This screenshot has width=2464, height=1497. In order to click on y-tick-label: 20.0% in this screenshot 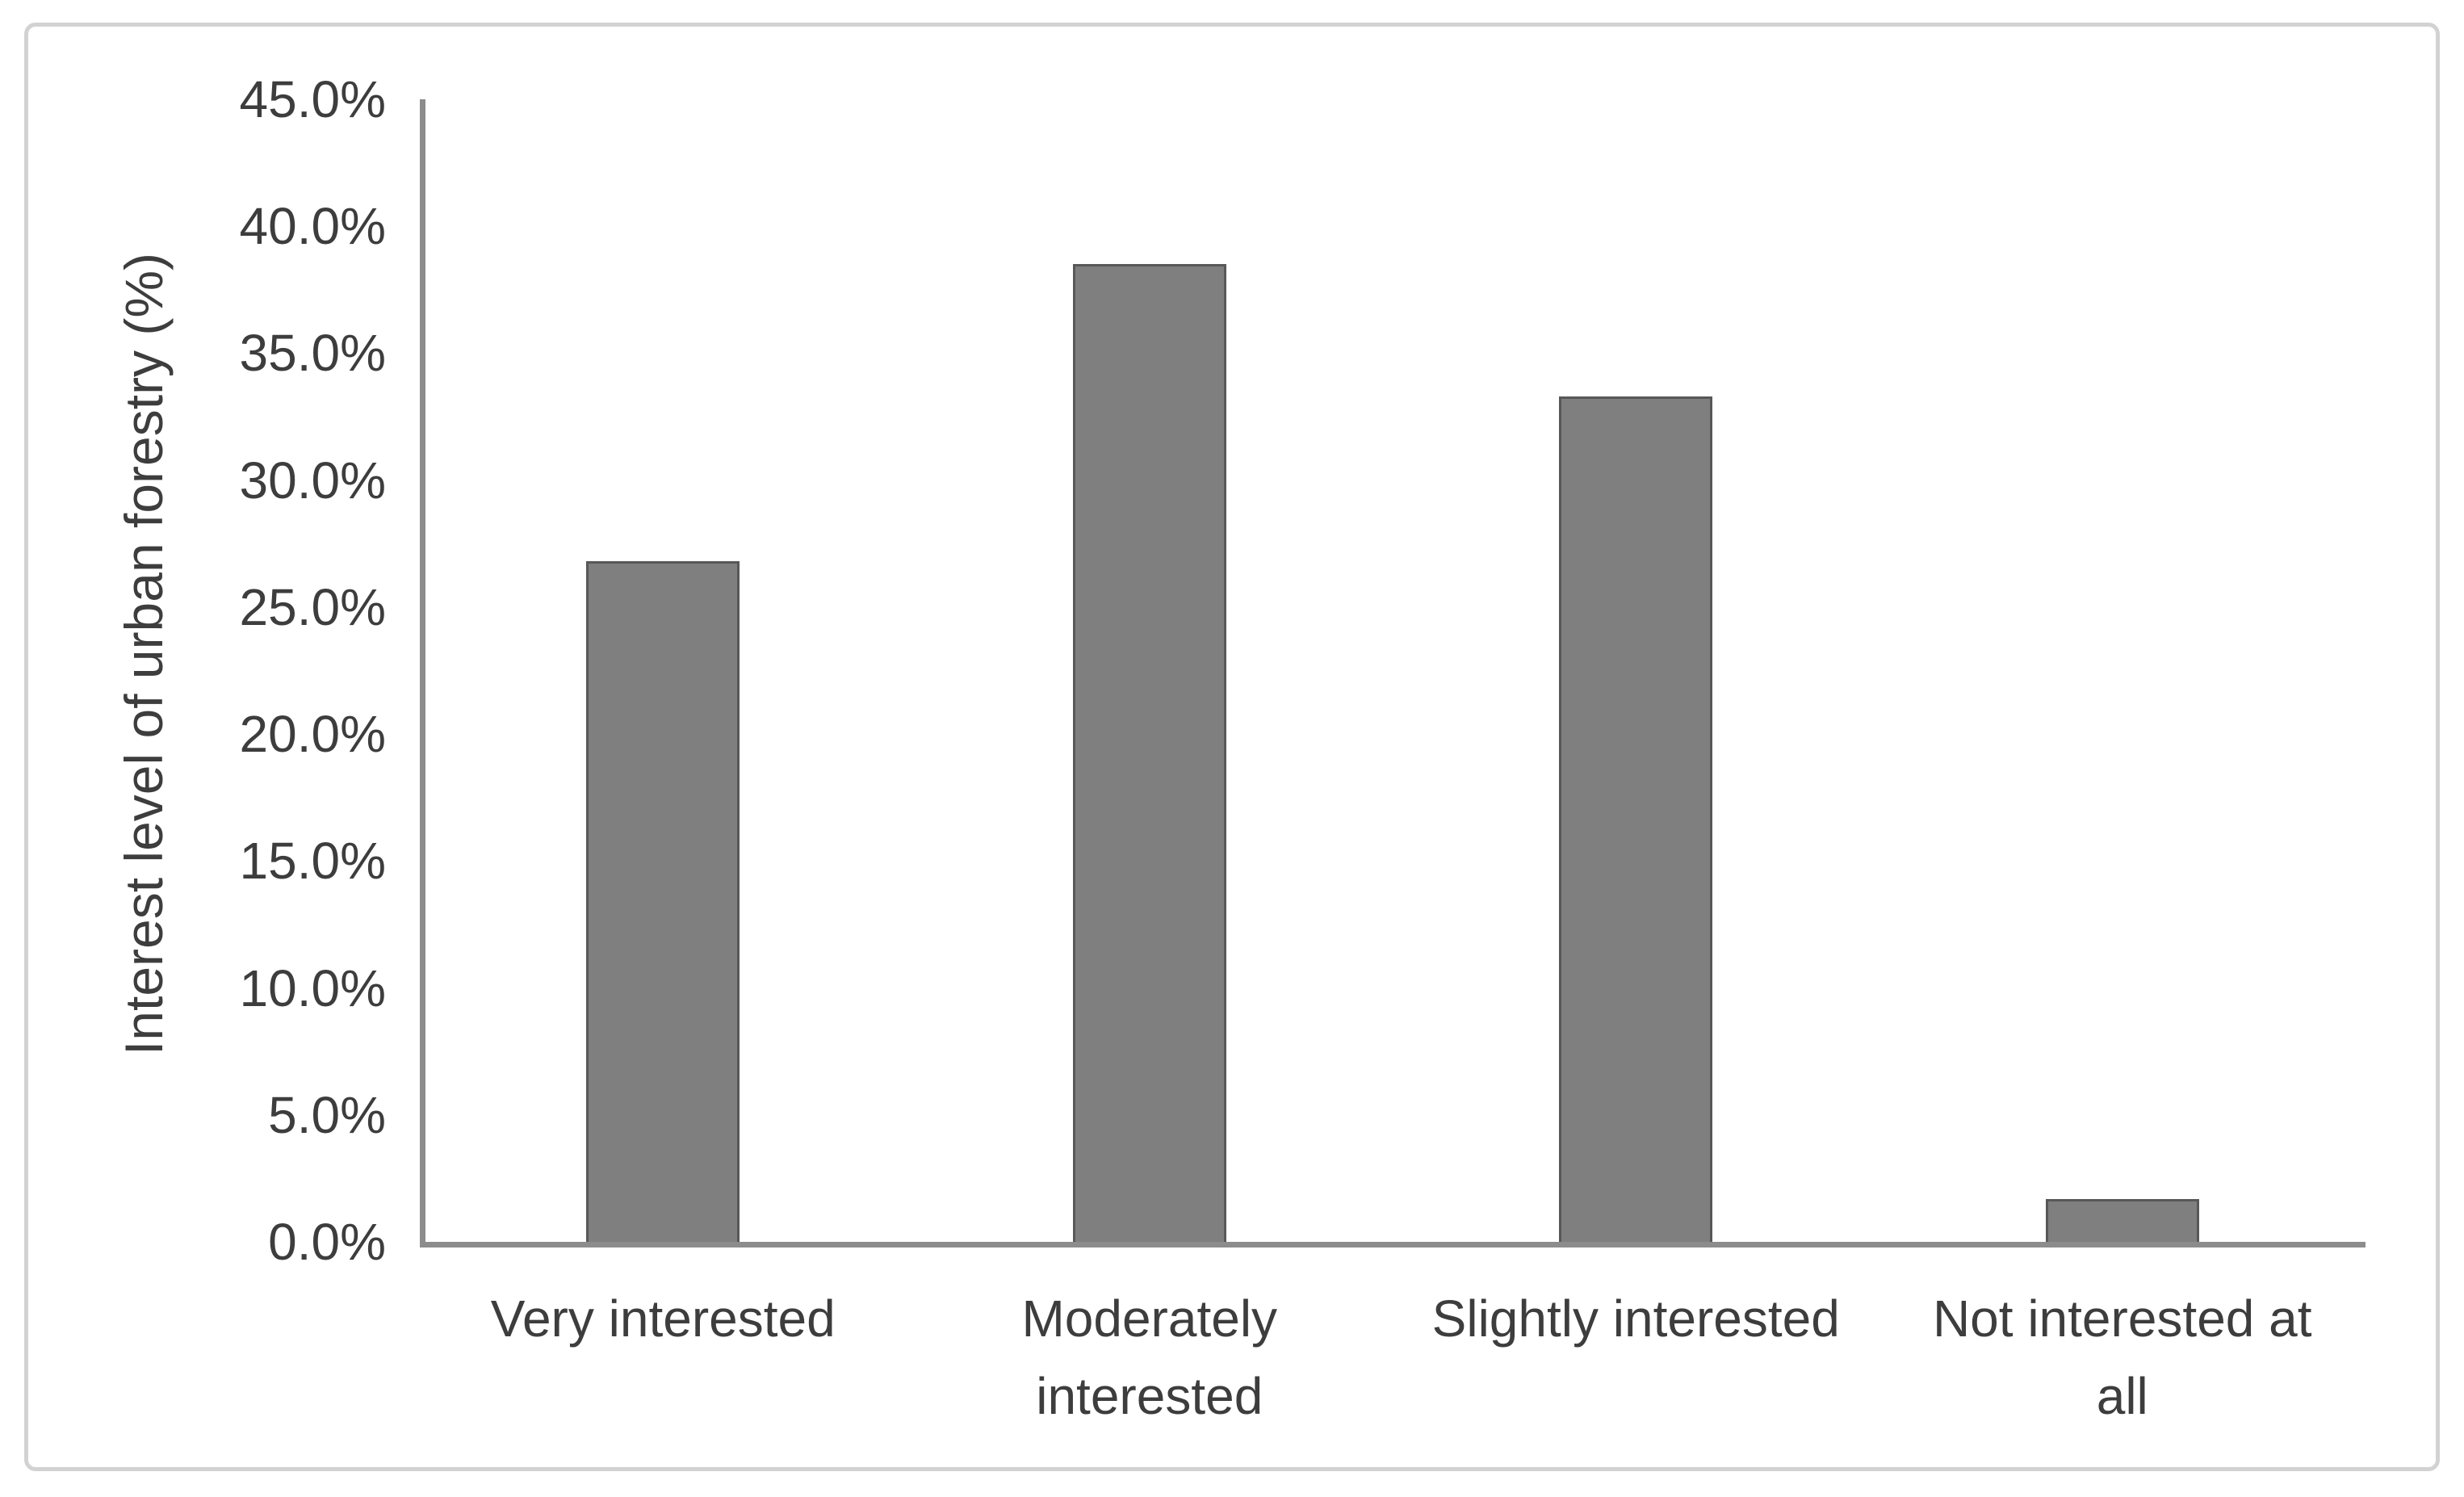, I will do `click(312, 734)`.